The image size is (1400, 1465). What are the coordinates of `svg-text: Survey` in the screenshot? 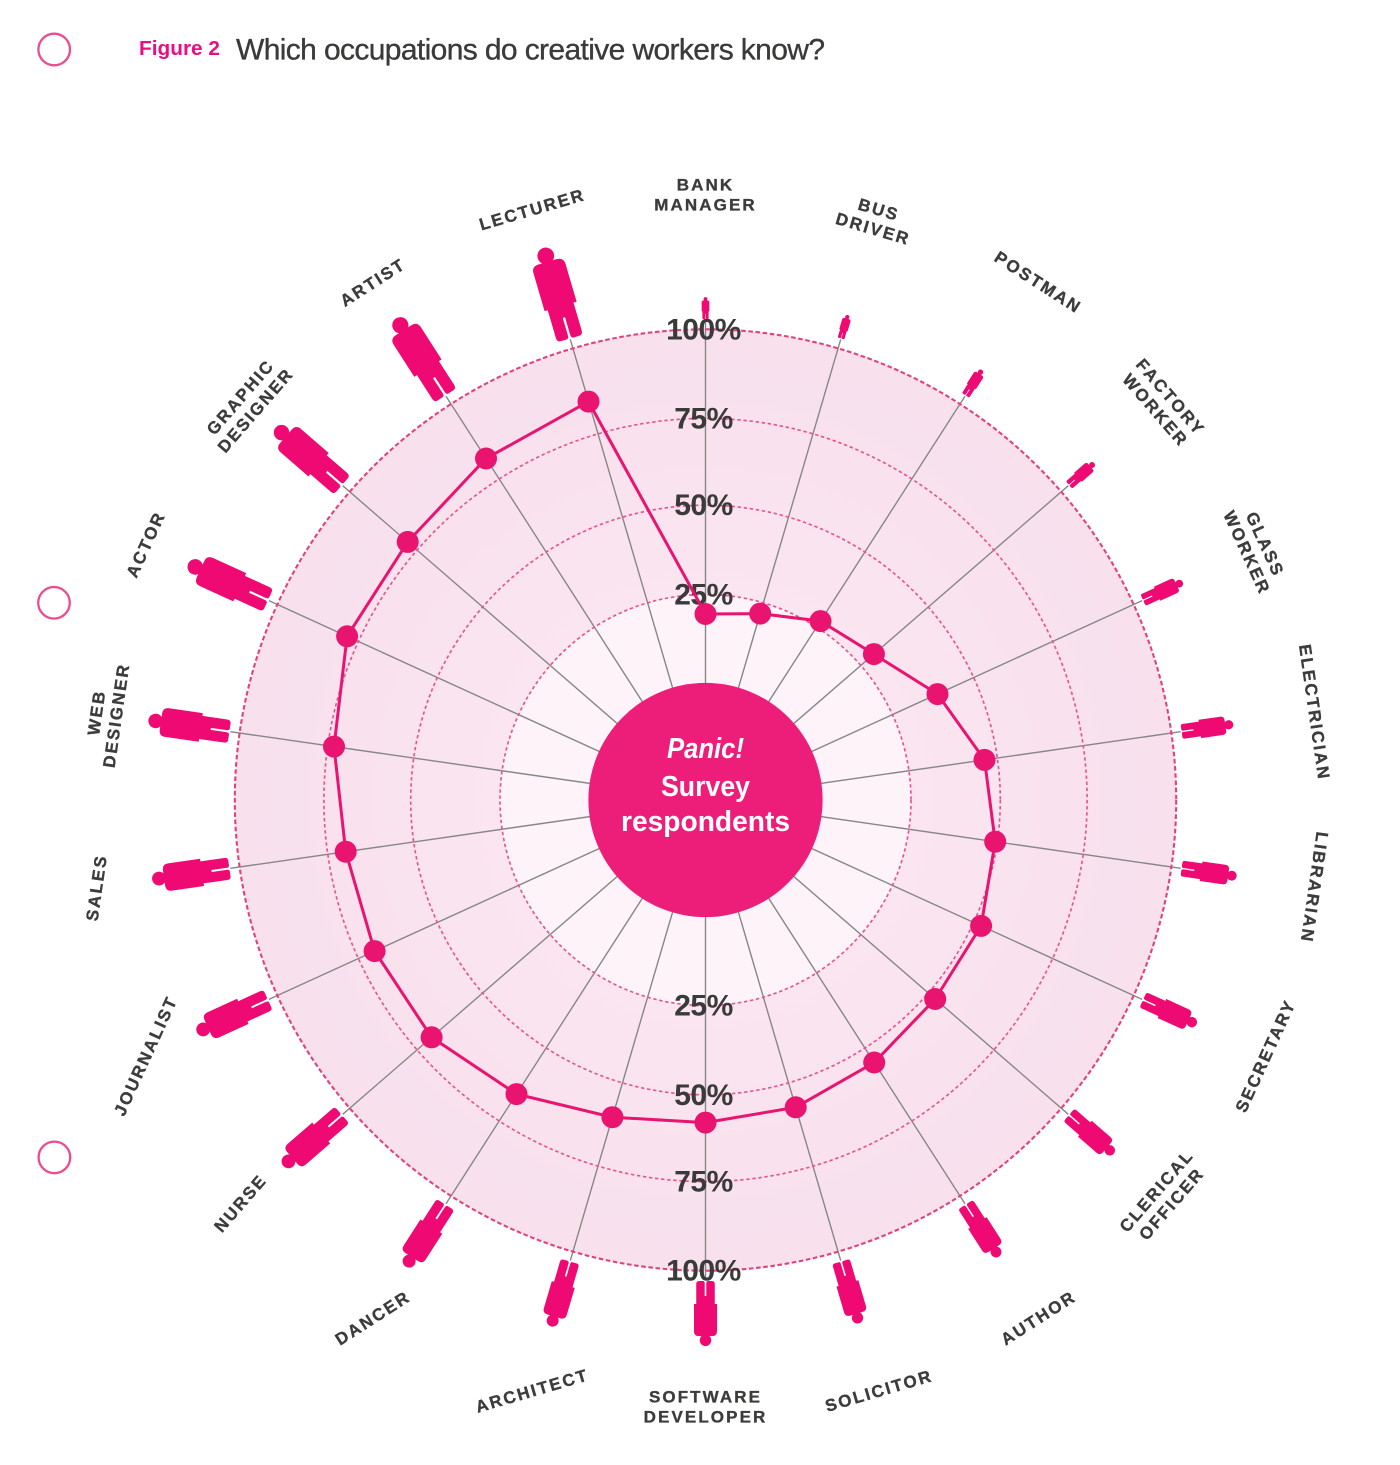 It's located at (705, 787).